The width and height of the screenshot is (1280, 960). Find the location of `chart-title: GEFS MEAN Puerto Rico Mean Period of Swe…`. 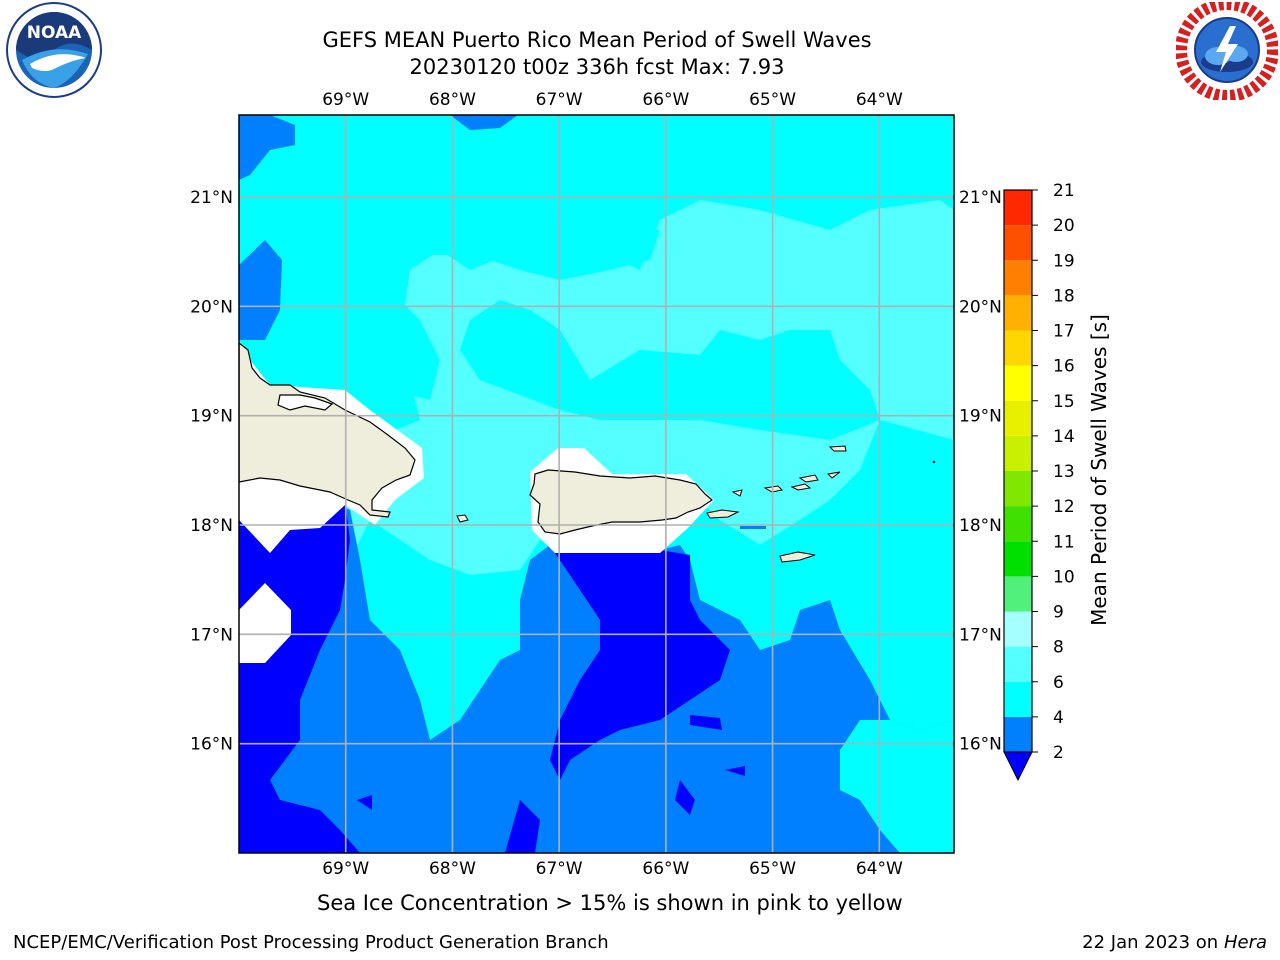

chart-title: GEFS MEAN Puerto Rico Mean Period of Swe… is located at coordinates (597, 40).